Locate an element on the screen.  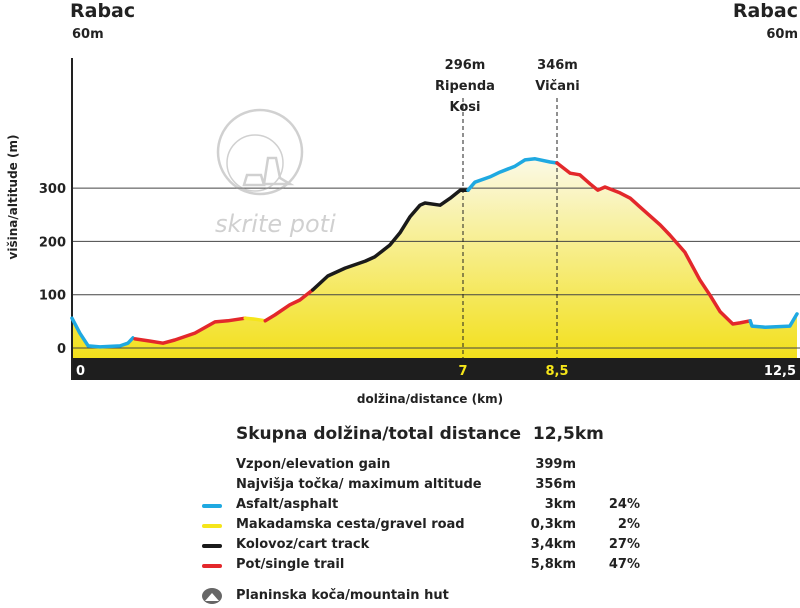
stat-label: Najvišja točka/ maximum altitude is located at coordinates (359, 484).